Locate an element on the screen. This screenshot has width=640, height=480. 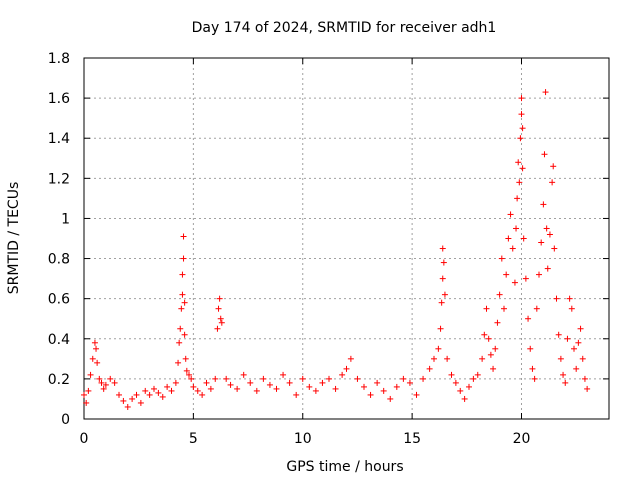
y-tick-label: 1.2 is located at coordinates (59, 179).